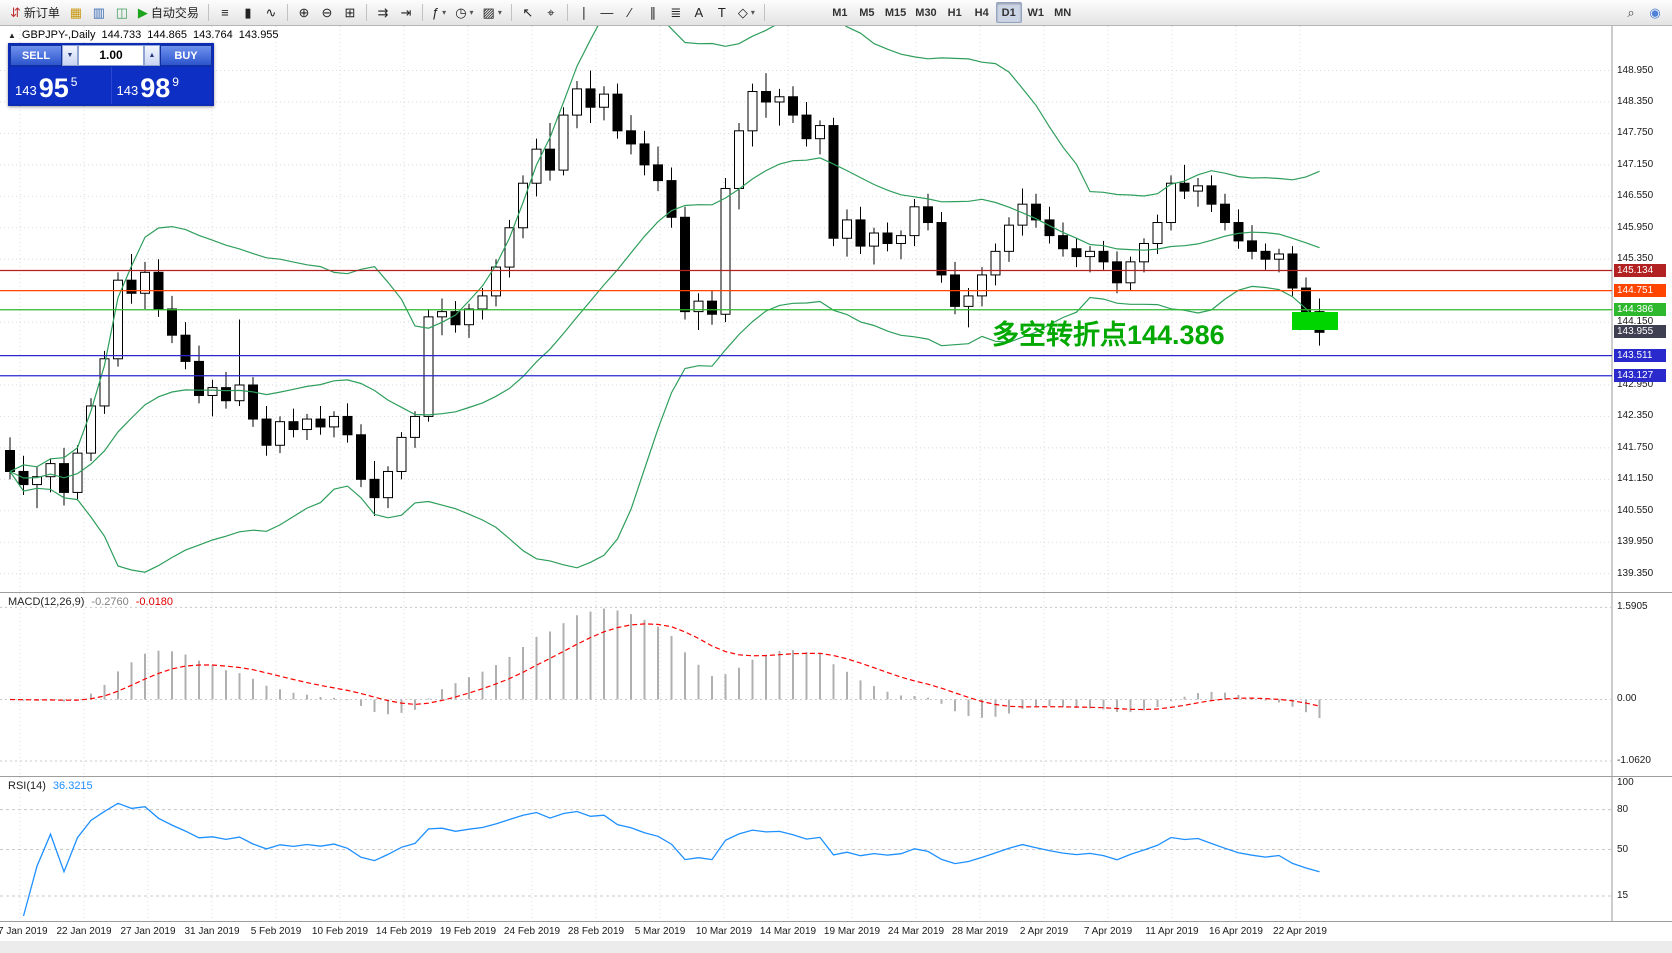 Image resolution: width=1672 pixels, height=953 pixels. Describe the element at coordinates (383, 12) in the screenshot. I see `auto-scroll-button: ⇉` at that location.